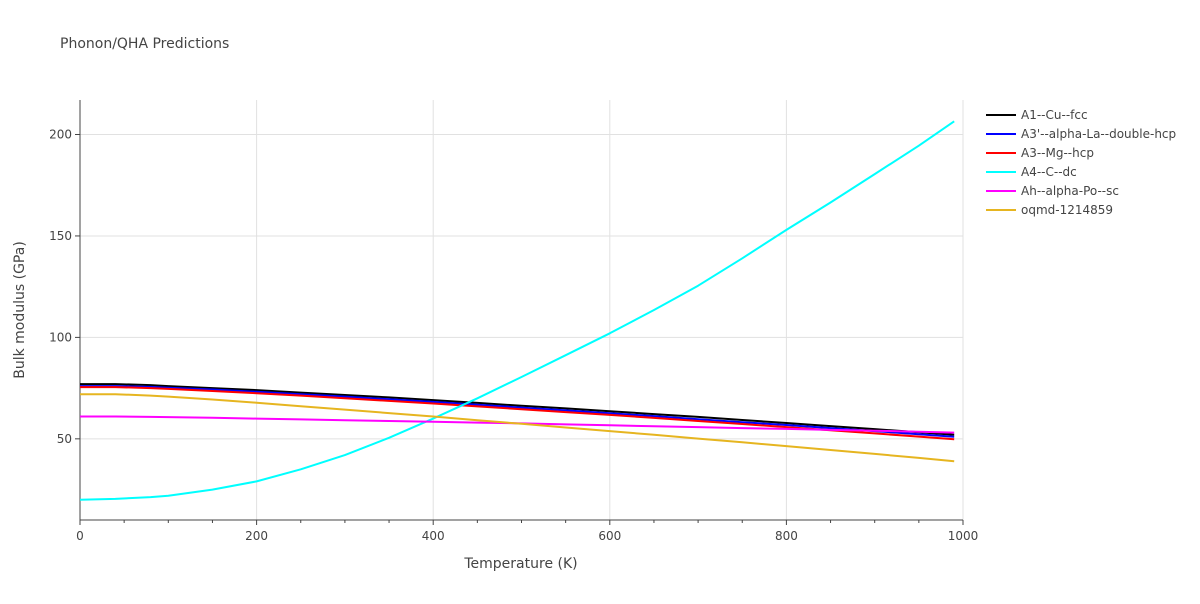 The image size is (1200, 604). I want to click on legend-item: A3--Mg--hcp, so click(1040, 153).